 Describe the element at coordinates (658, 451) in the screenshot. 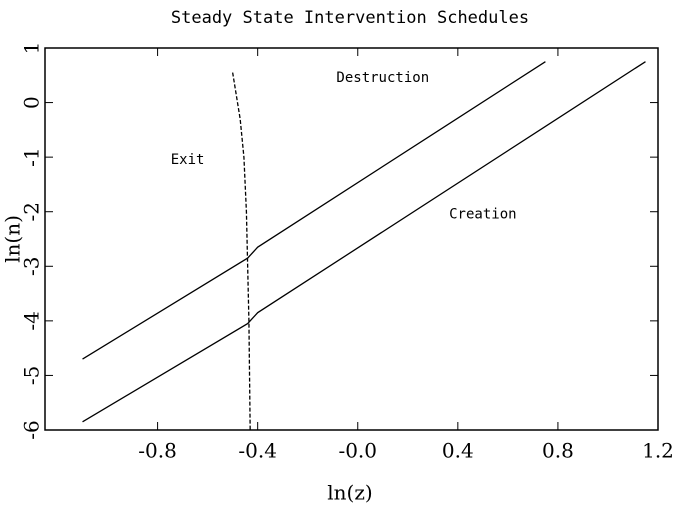

I see `x-tick-label: 1.2` at that location.